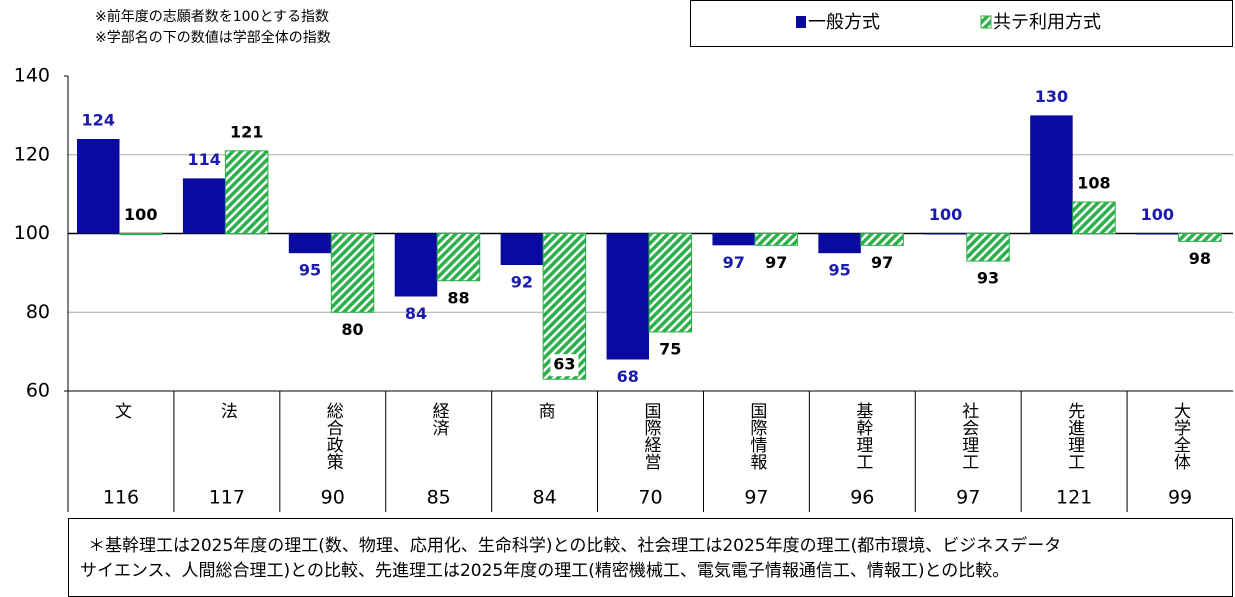  What do you see at coordinates (333, 436) in the screenshot?
I see `x-tick-label: 総合政策` at bounding box center [333, 436].